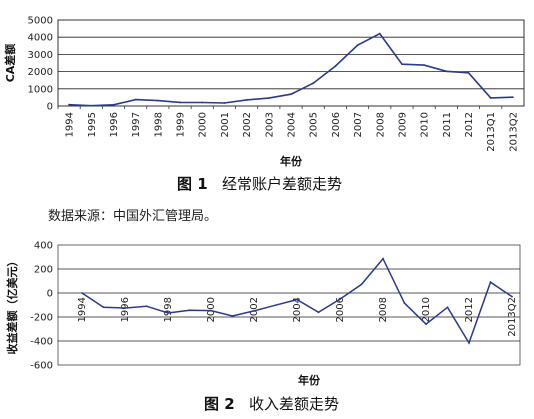 This screenshot has width=534, height=419. I want to click on figure2-title: 收入差额走势, so click(293, 404).